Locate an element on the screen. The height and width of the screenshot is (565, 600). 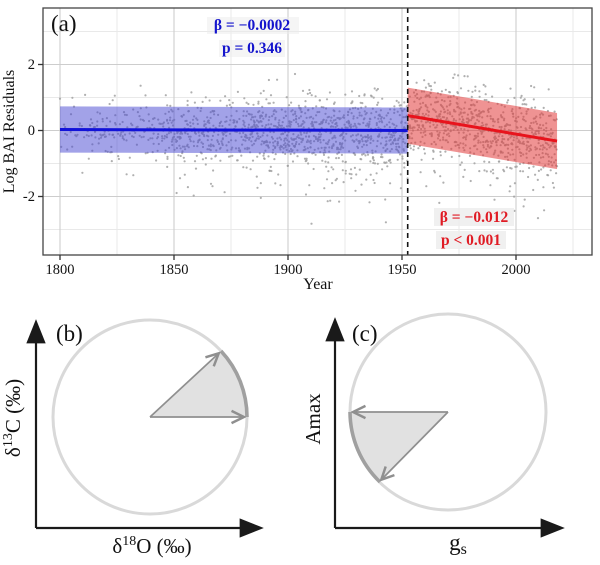
x-tick-label: 1800 is located at coordinates (60, 270).